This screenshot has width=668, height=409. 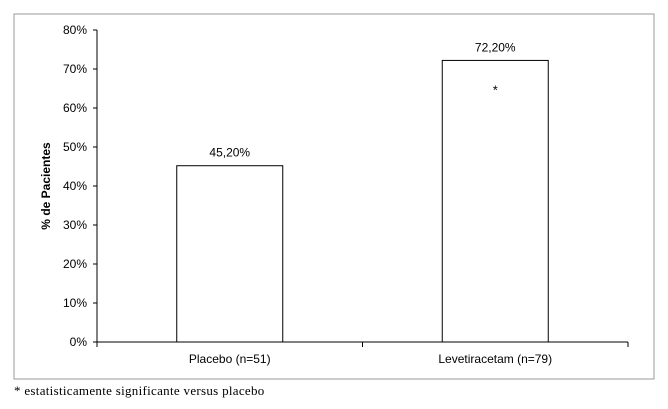 I want to click on y-tick-label: 70%, so click(x=75, y=69).